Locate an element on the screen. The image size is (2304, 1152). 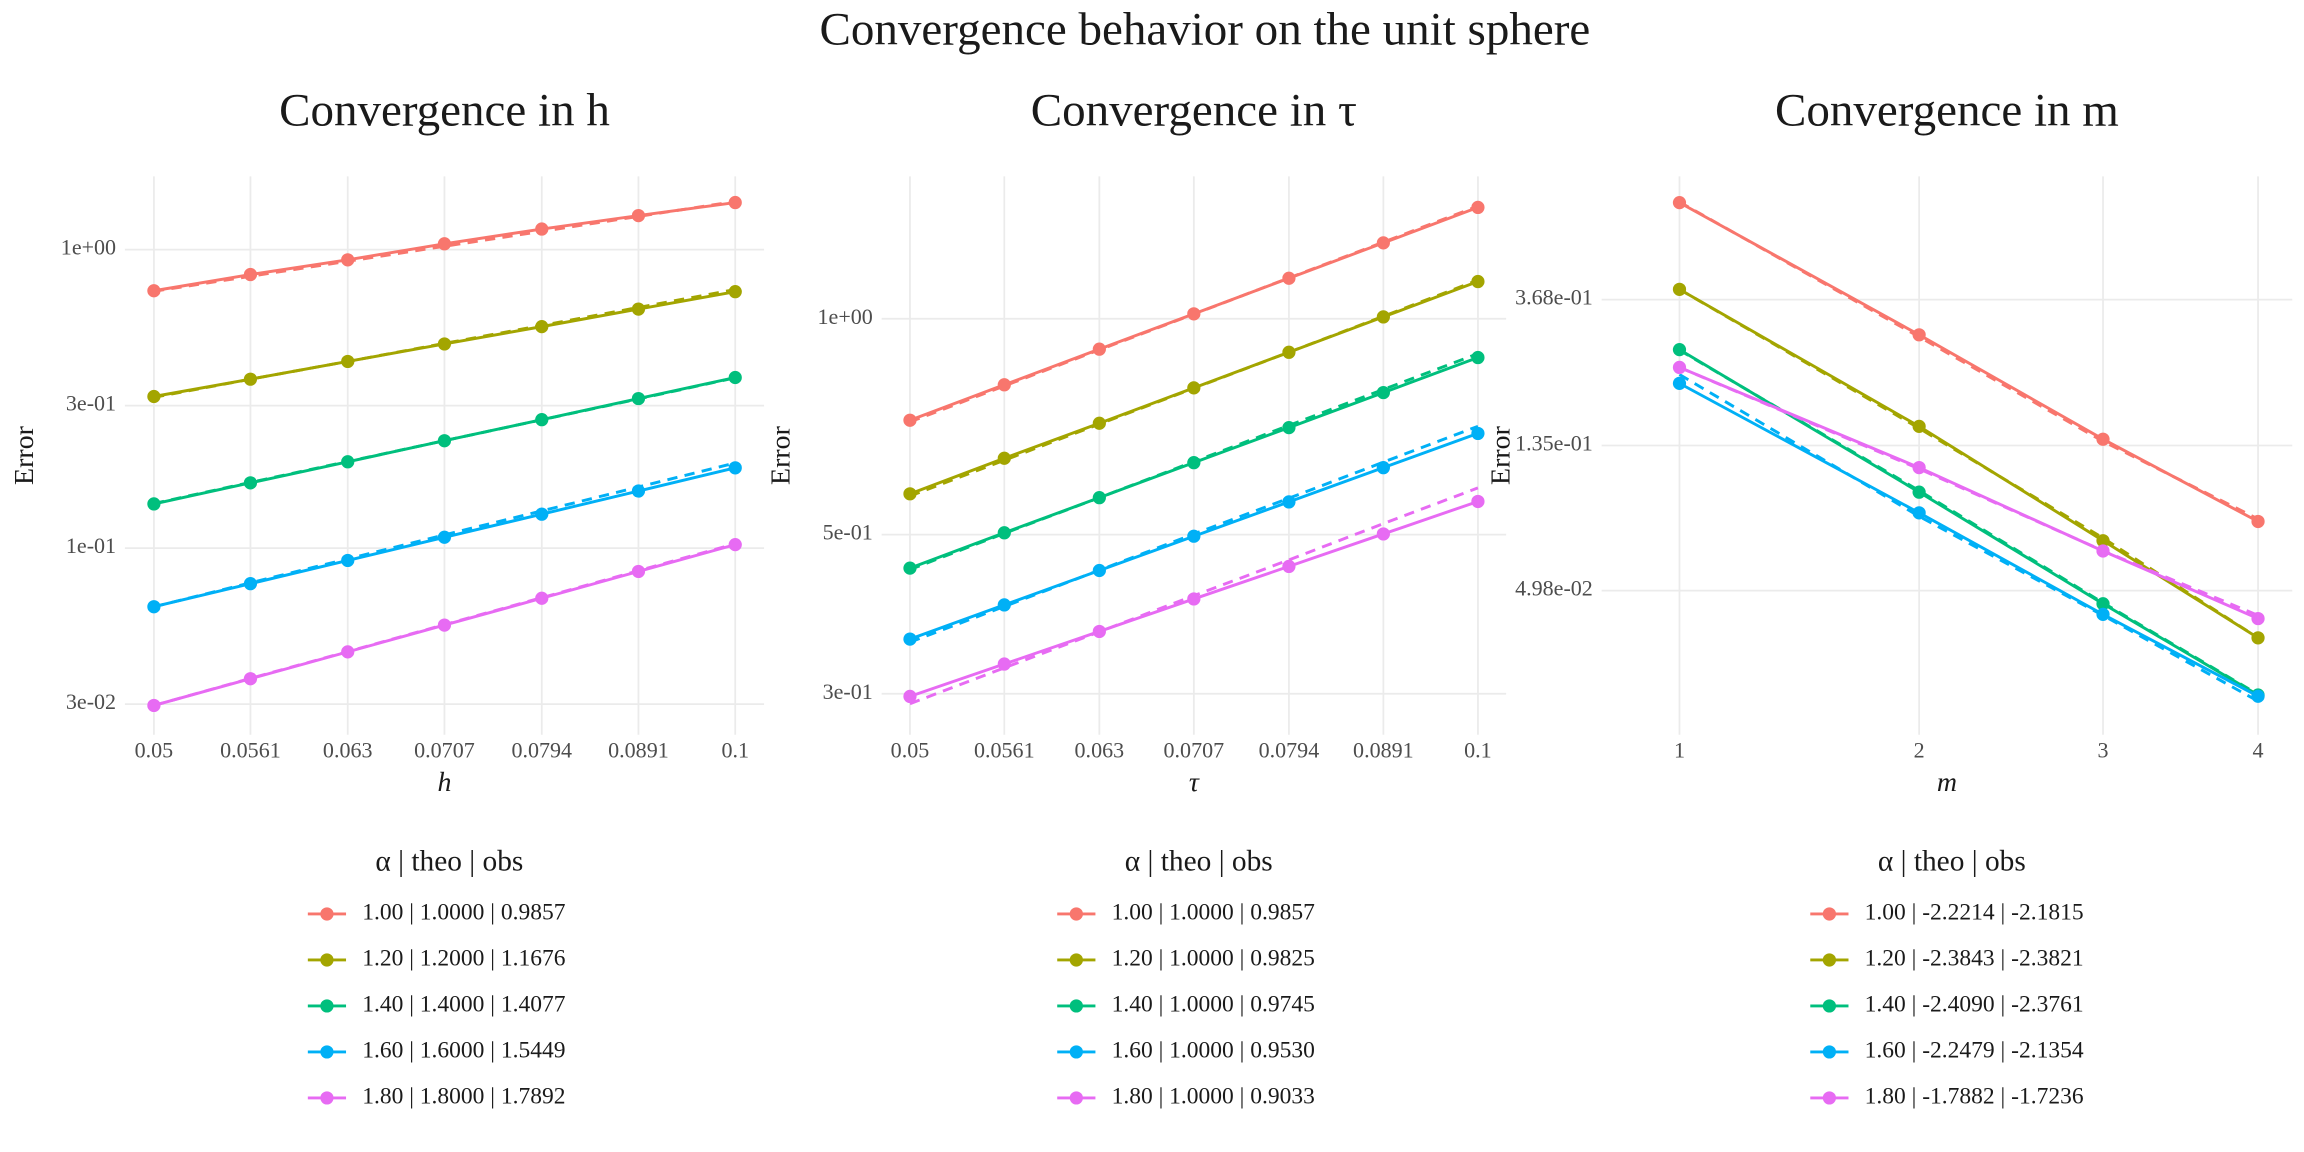
x-tick-label: 0.063 is located at coordinates (1100, 749).